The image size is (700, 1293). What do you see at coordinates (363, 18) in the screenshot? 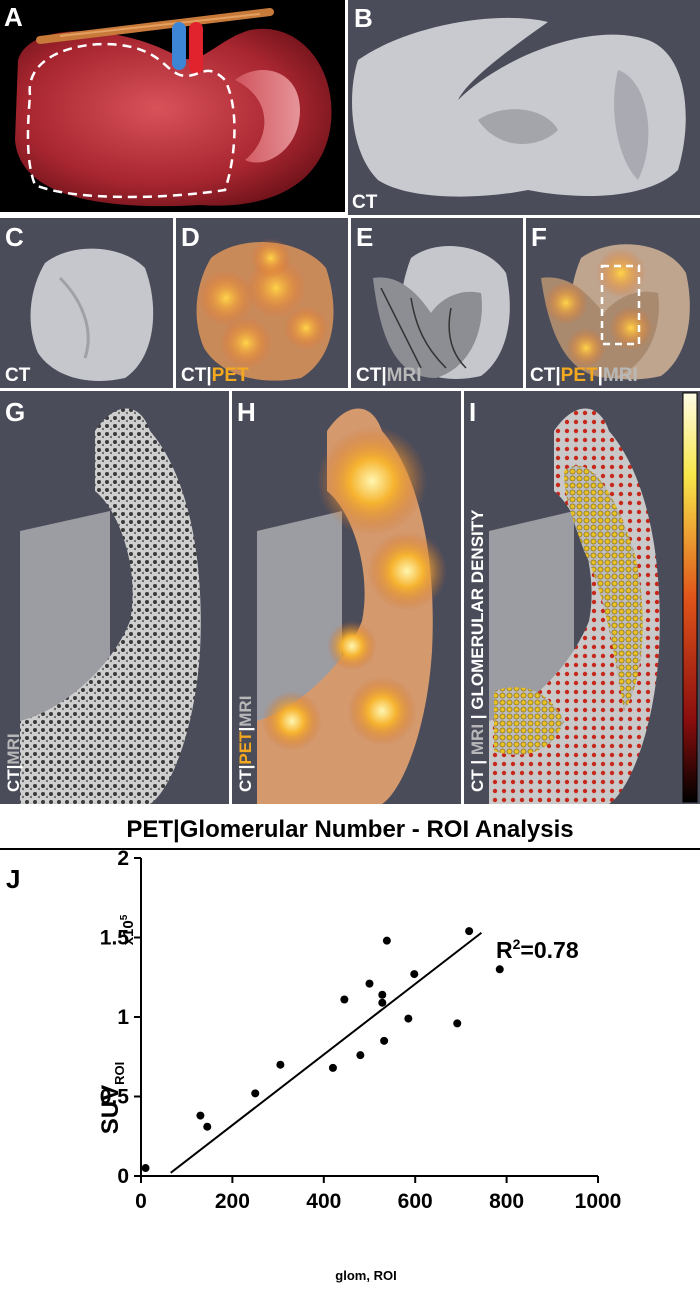
I see `panel-letter: B` at bounding box center [363, 18].